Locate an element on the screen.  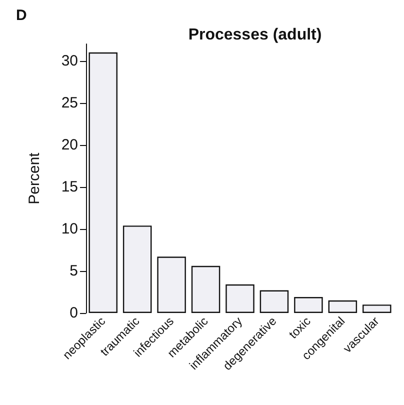
y-tick-label: 15 is located at coordinates (69, 187).